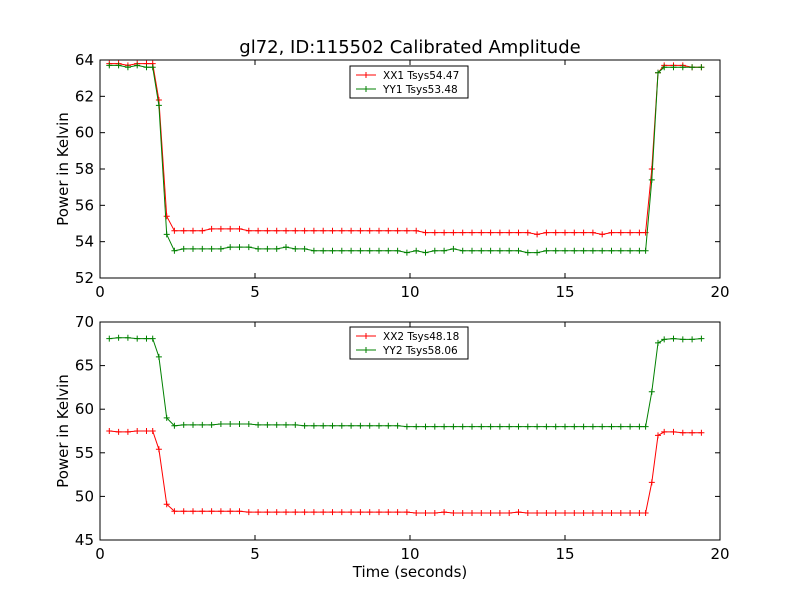 Image resolution: width=800 pixels, height=604 pixels. Describe the element at coordinates (564, 554) in the screenshot. I see `x-tick-label: 15` at that location.